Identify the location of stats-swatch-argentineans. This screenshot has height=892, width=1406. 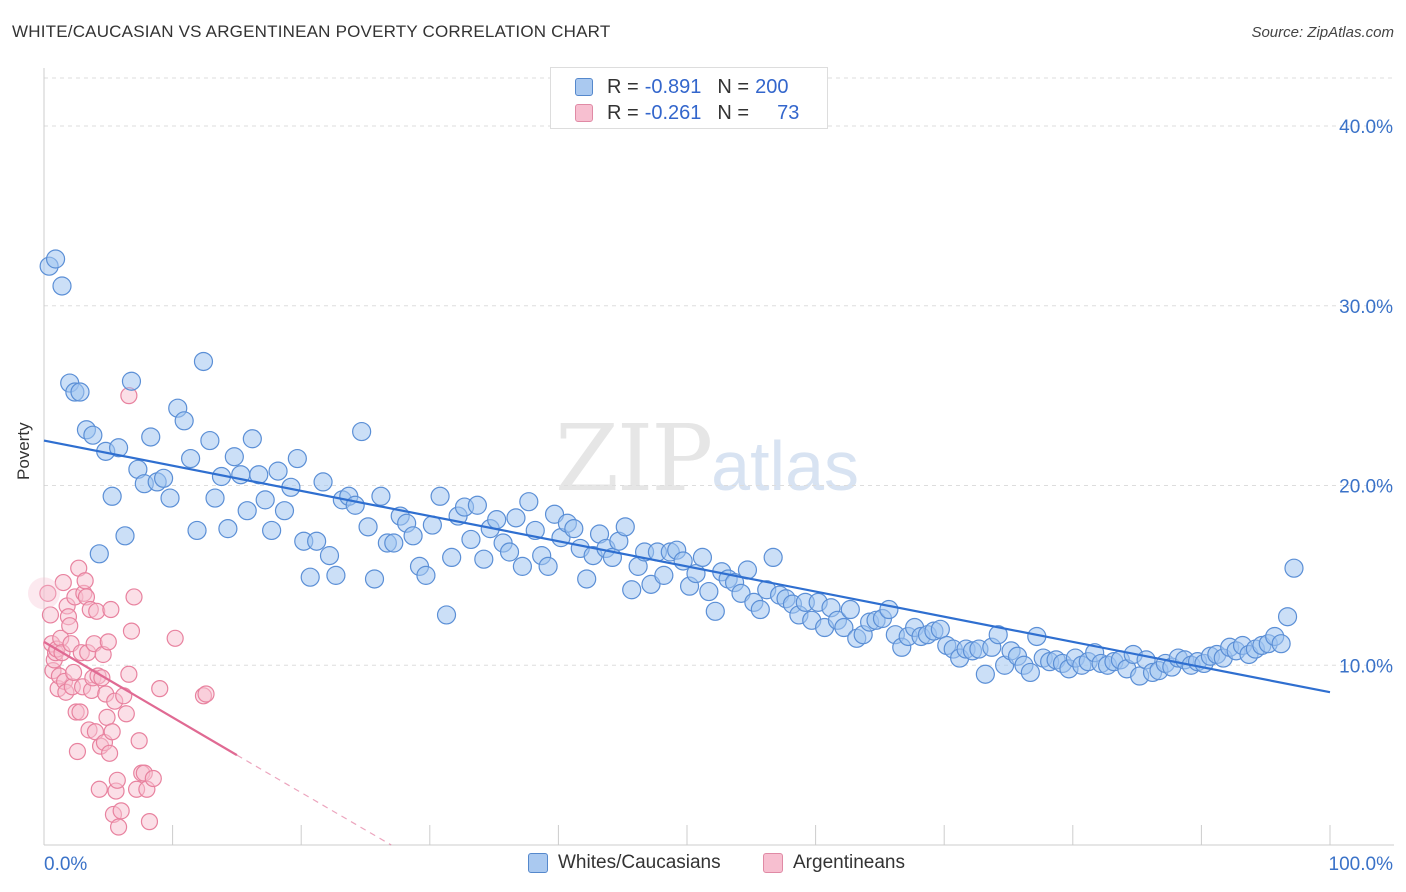
(584, 113).